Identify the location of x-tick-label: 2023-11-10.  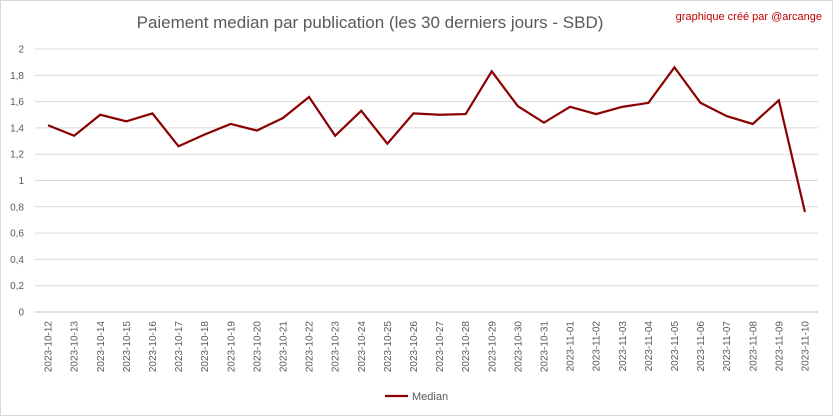
(805, 346).